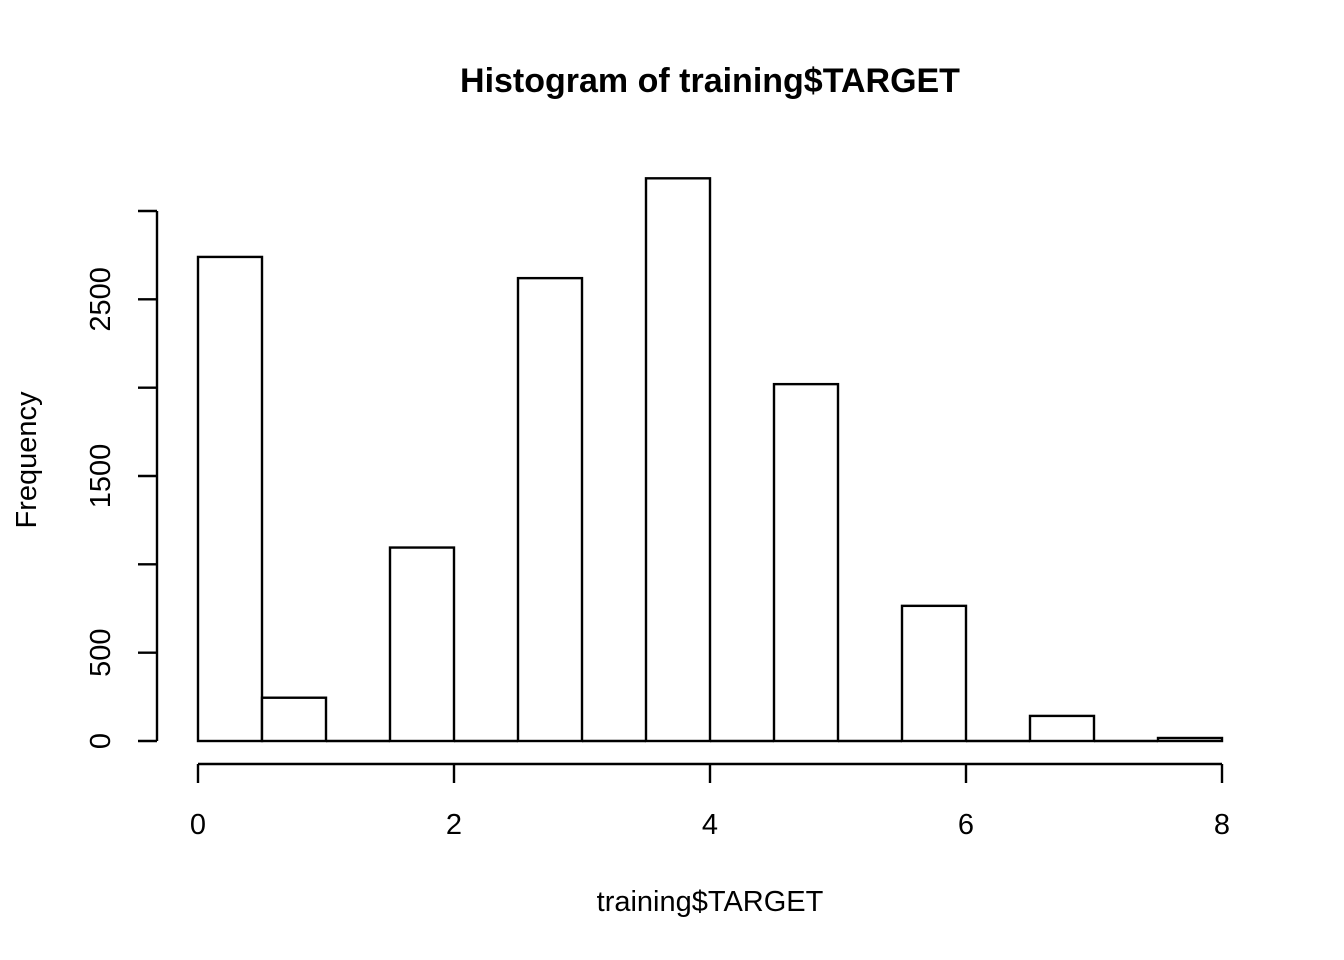 This screenshot has height=960, width=1344. What do you see at coordinates (101, 299) in the screenshot?
I see `y-tick-label: 2500` at bounding box center [101, 299].